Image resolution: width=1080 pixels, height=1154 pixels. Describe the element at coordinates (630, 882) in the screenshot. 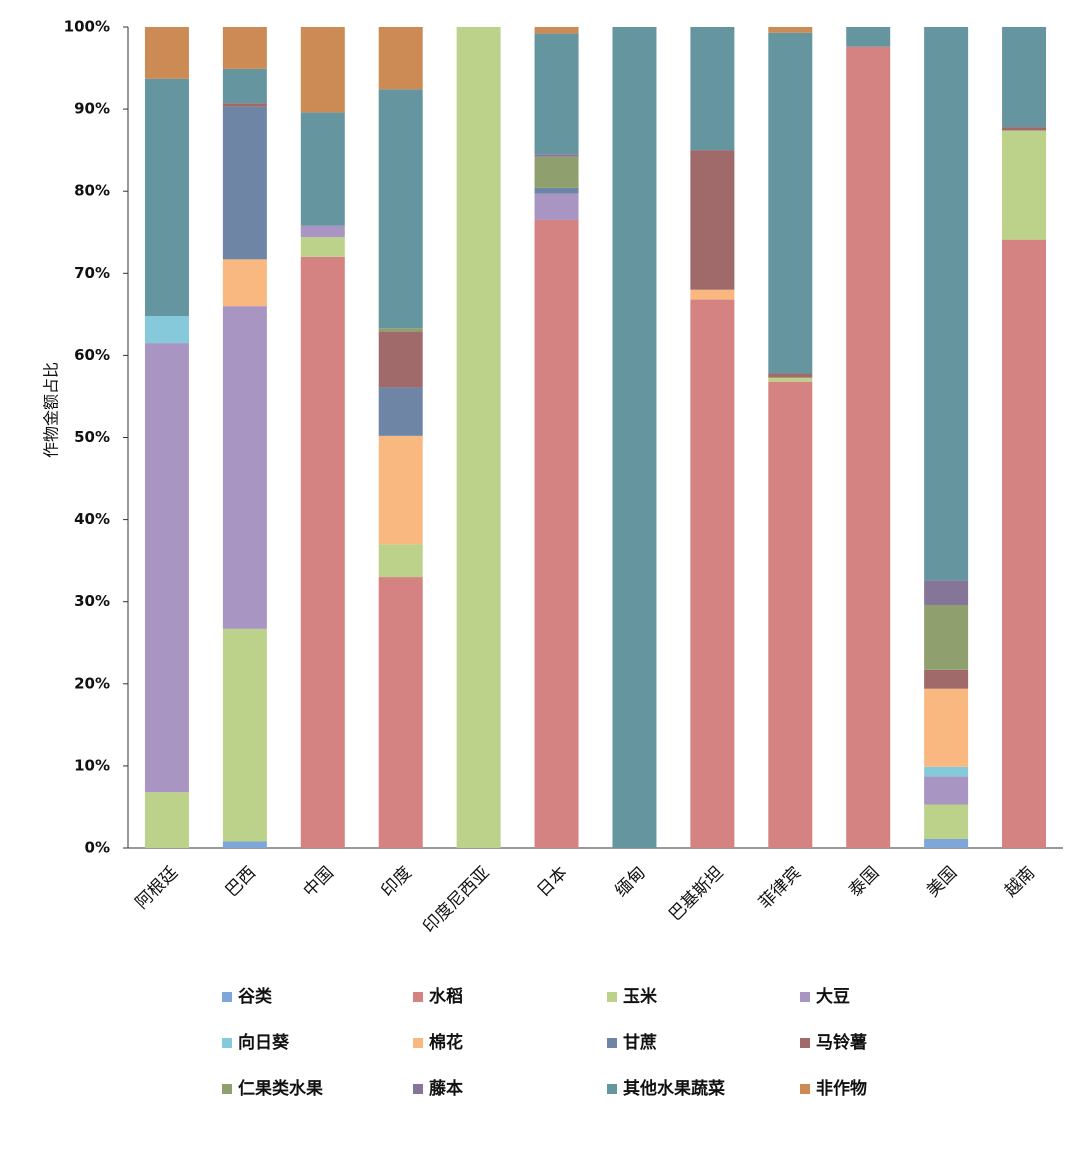

I see `x-tick-label: 缅甸` at that location.